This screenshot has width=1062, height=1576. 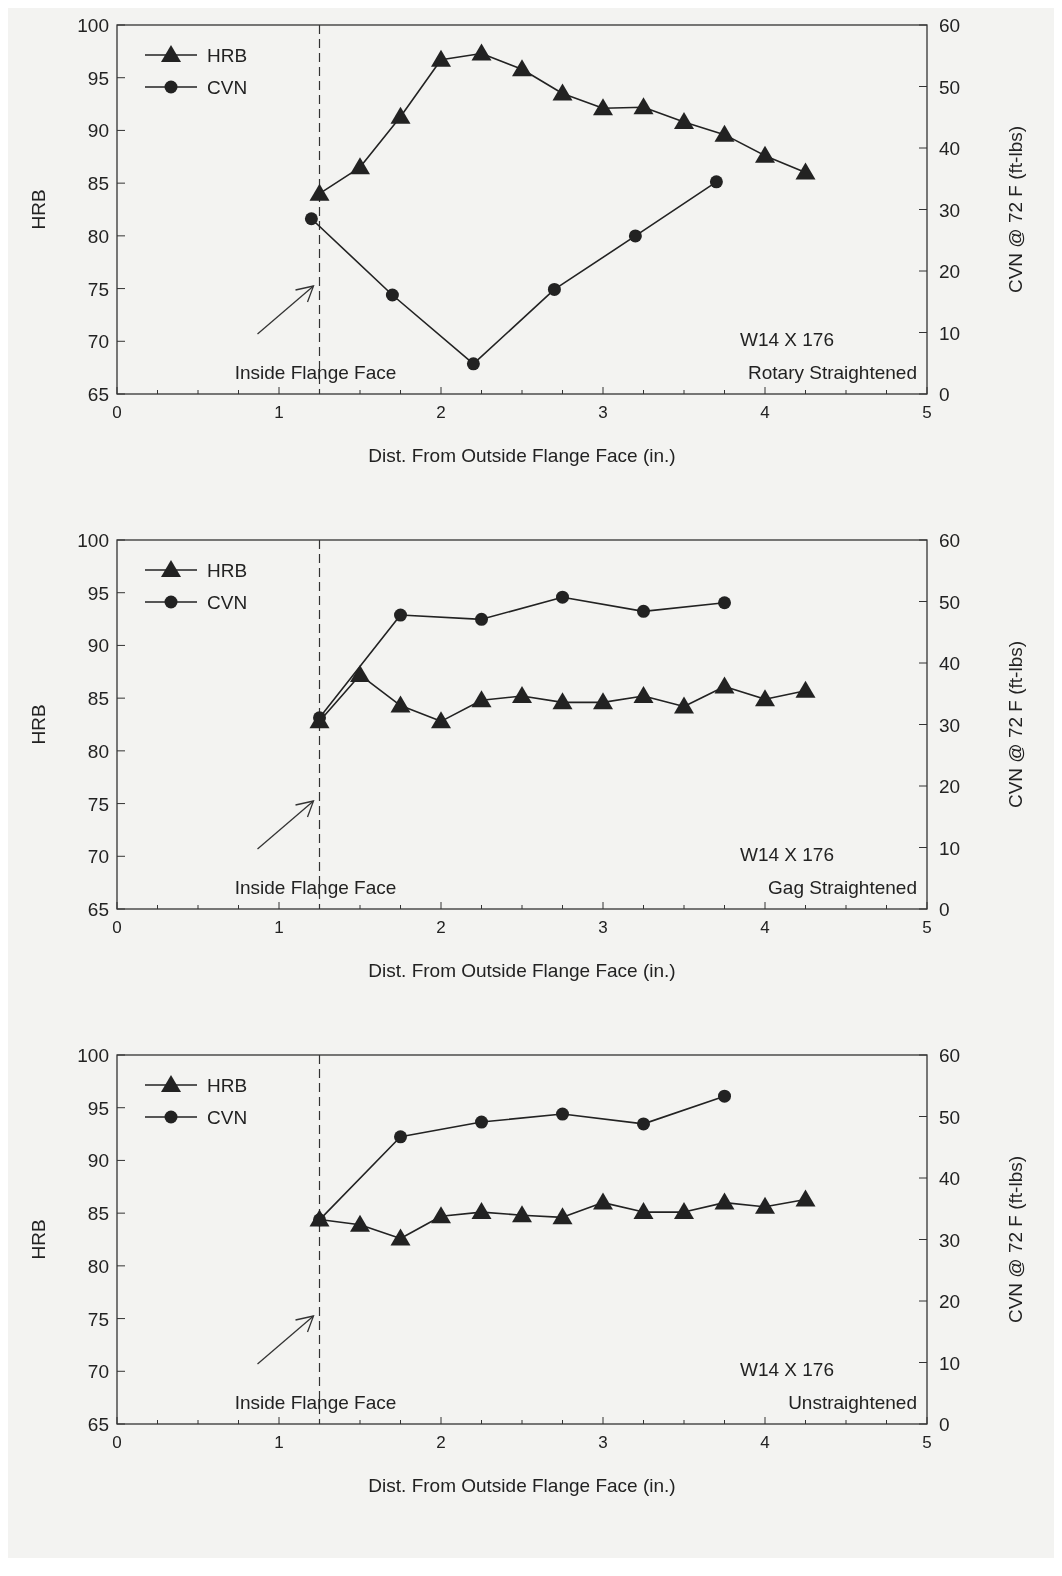 I want to click on x-tick-label: 2, so click(x=441, y=927).